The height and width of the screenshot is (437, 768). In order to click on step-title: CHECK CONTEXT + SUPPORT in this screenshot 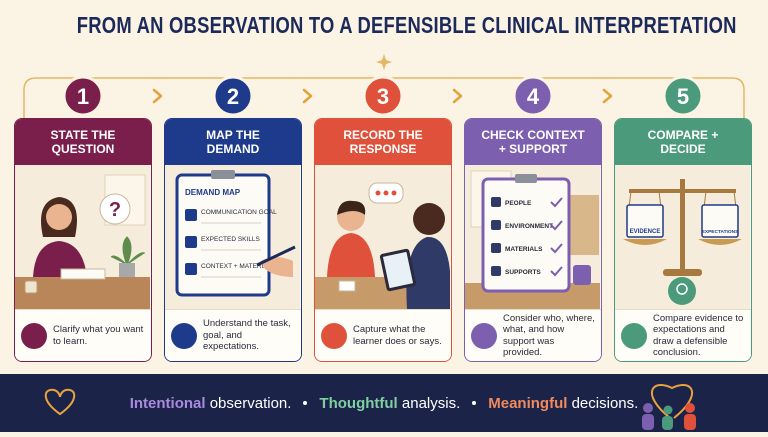, I will do `click(533, 142)`.